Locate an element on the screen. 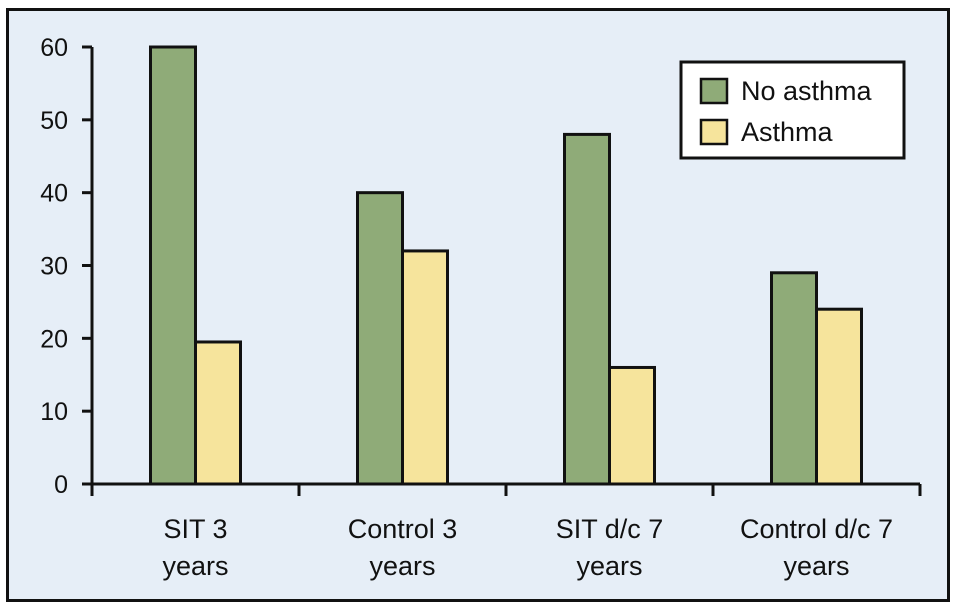  legend-label: No asthma is located at coordinates (807, 91).